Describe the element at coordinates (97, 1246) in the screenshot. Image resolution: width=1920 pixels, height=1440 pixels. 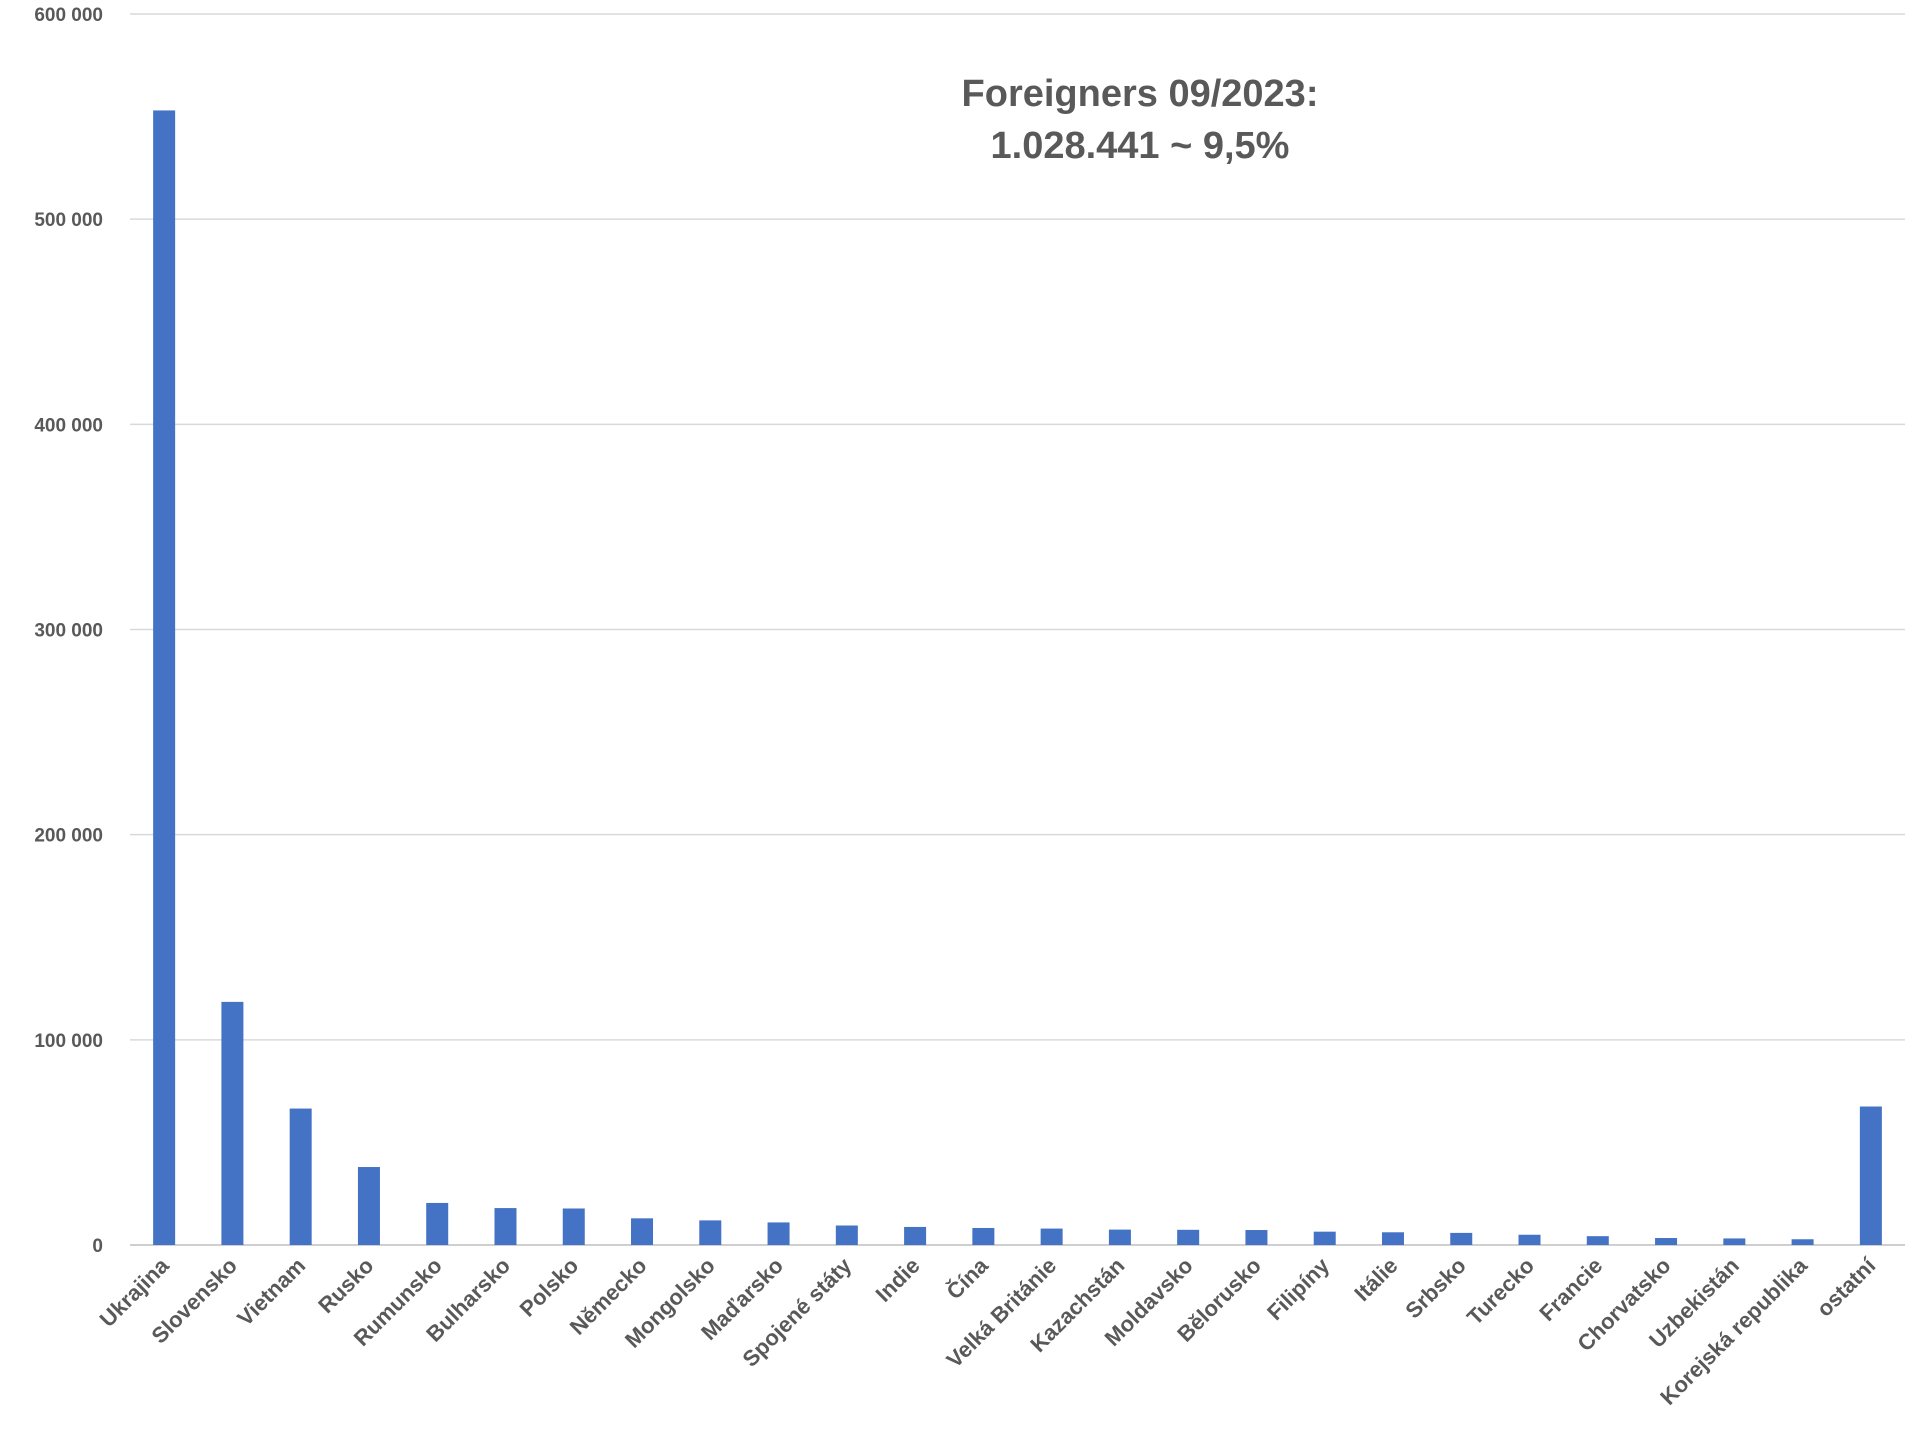
I see `y-tick-label: 0` at that location.